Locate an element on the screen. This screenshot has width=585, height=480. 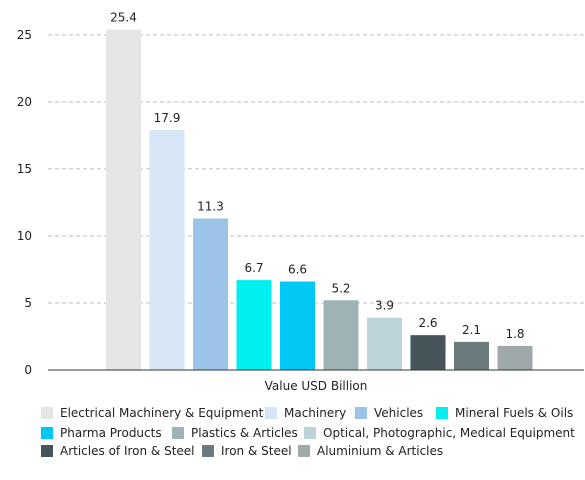
bar-data-label: 1.8 is located at coordinates (514, 334).